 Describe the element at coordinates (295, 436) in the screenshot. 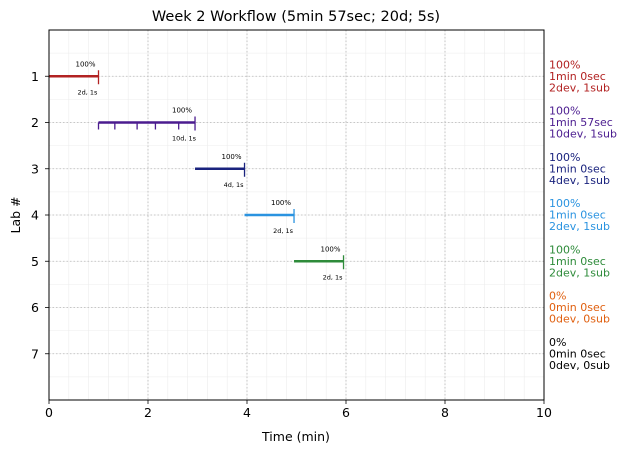

I see `x-axis-label: Time (min)` at that location.